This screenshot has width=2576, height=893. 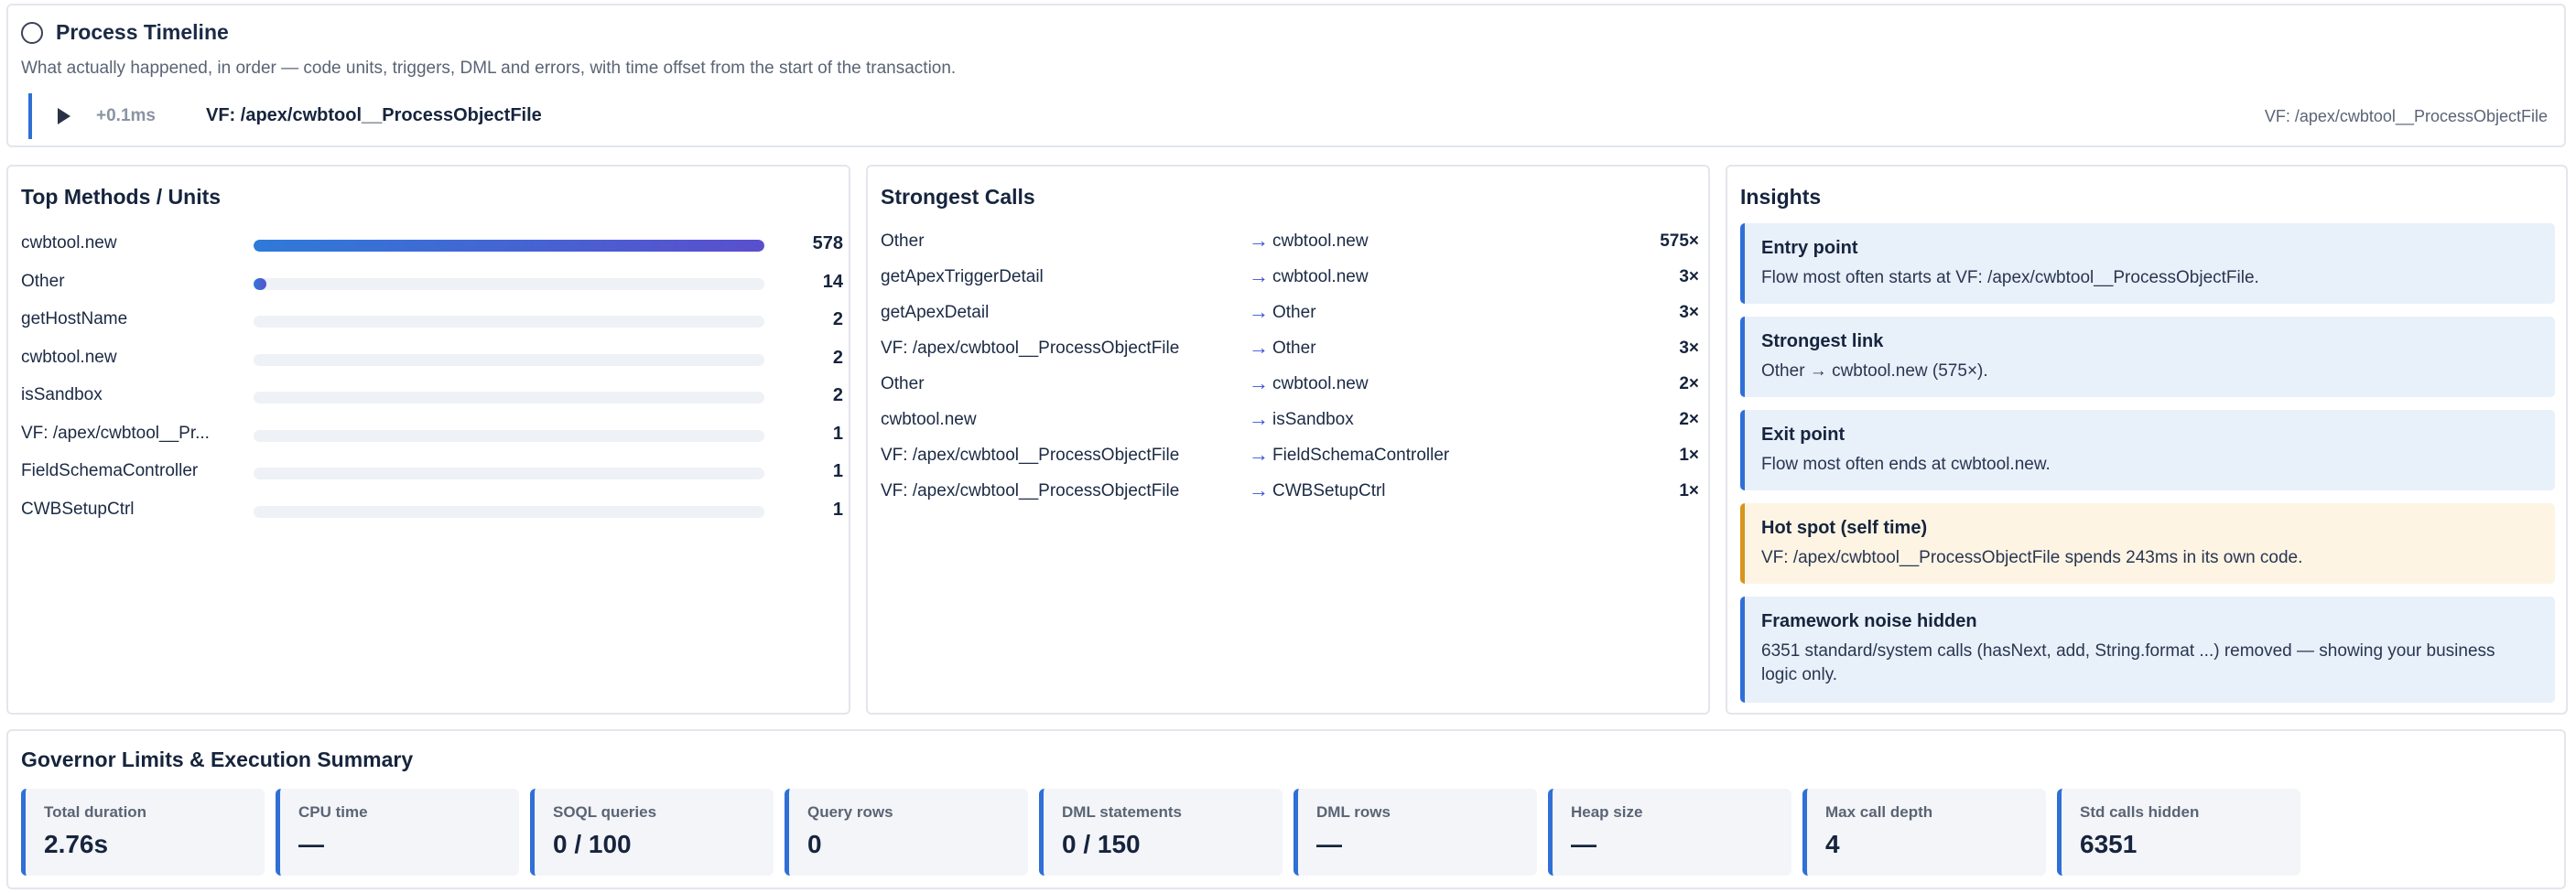 What do you see at coordinates (43, 281) in the screenshot?
I see `method-label: Other` at bounding box center [43, 281].